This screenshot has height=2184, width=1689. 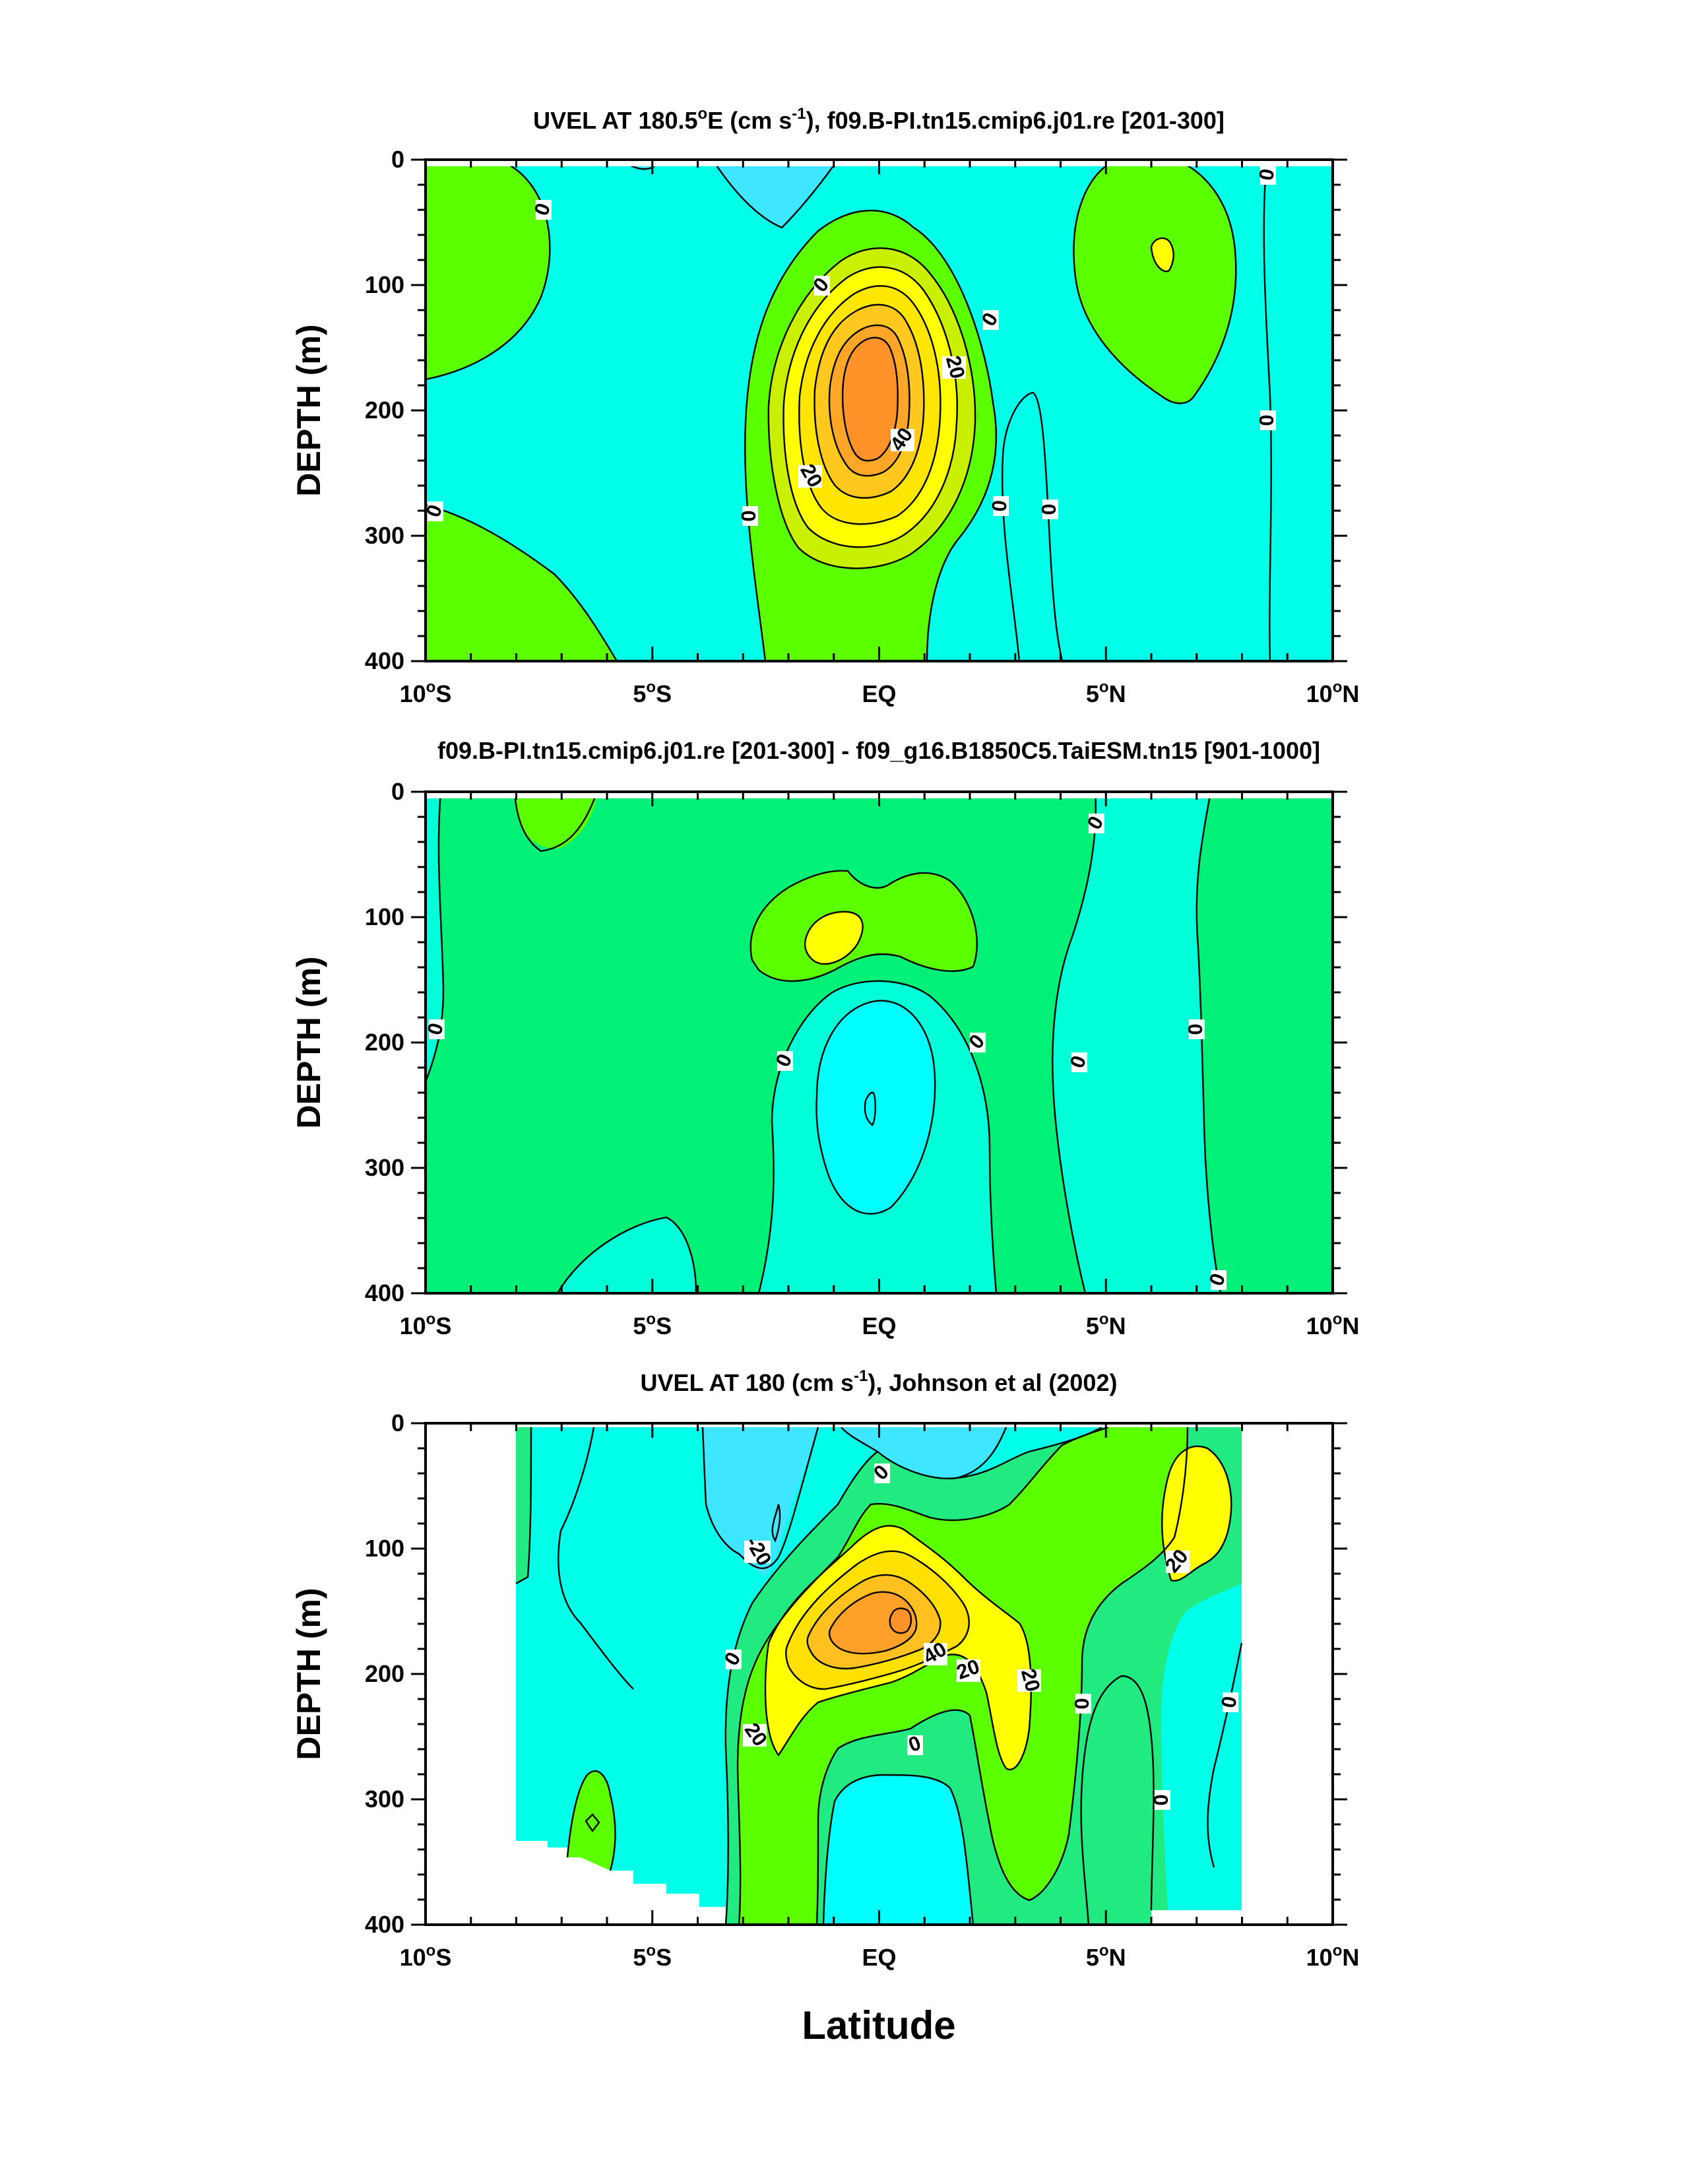 I want to click on panel-2-contour-label: 0, so click(x=1195, y=1029).